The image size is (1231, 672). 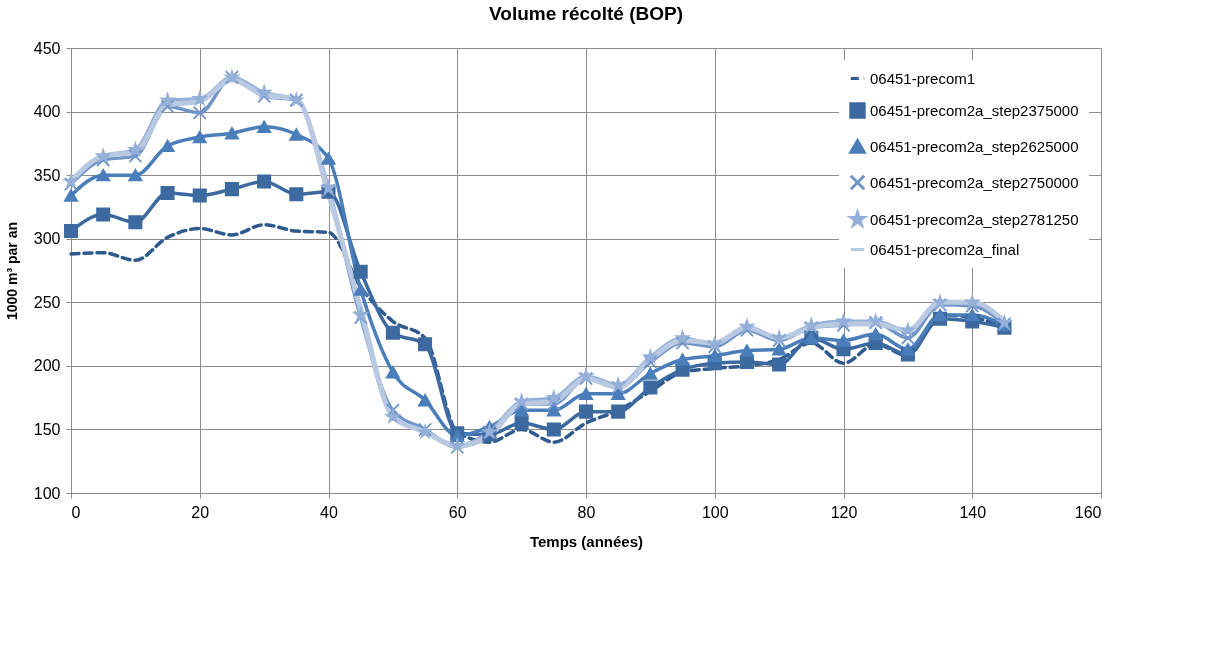 I want to click on x-tick-label: 80, so click(x=586, y=512).